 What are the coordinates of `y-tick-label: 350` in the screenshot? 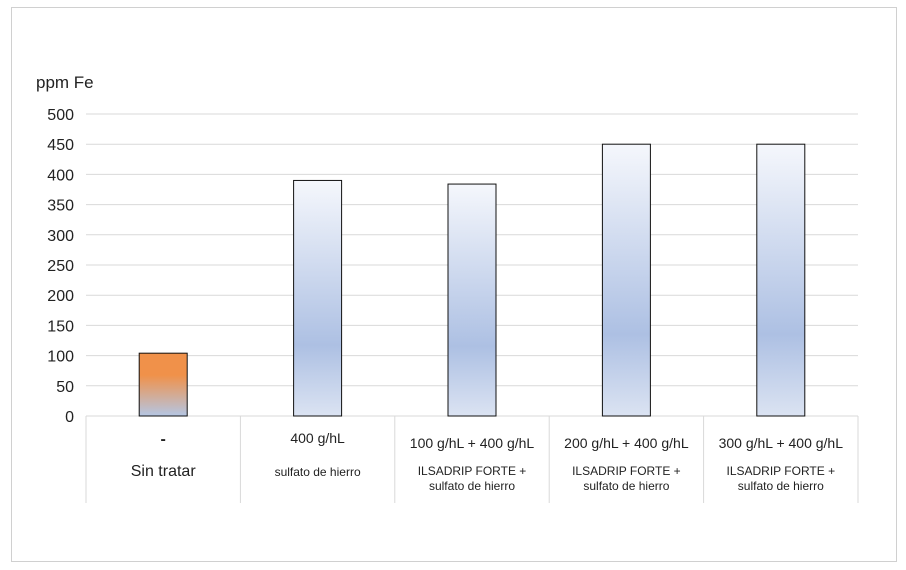 It's located at (60, 206).